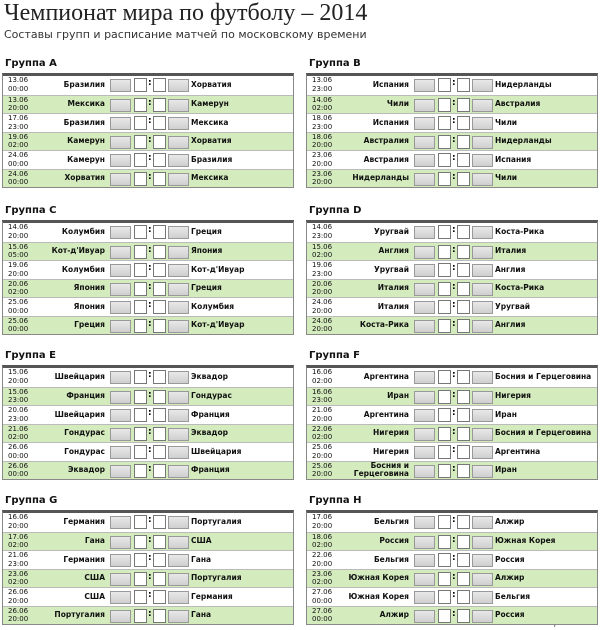  I want to click on match-row: 14.06 02:00 Чили: Австралия, so click(452, 103).